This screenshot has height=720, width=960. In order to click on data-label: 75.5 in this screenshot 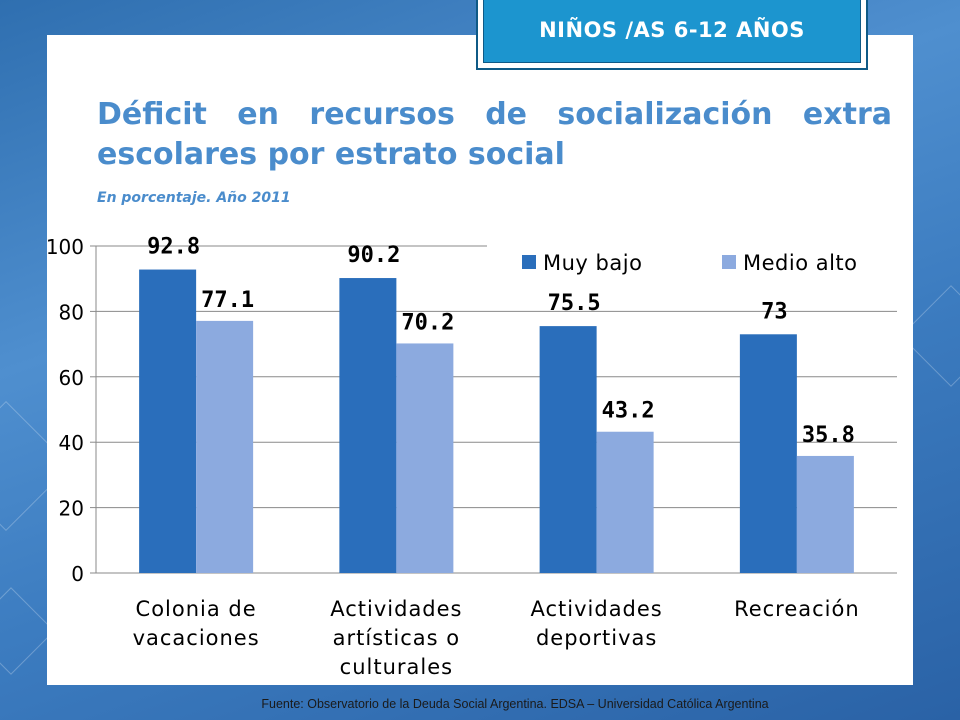, I will do `click(574, 303)`.